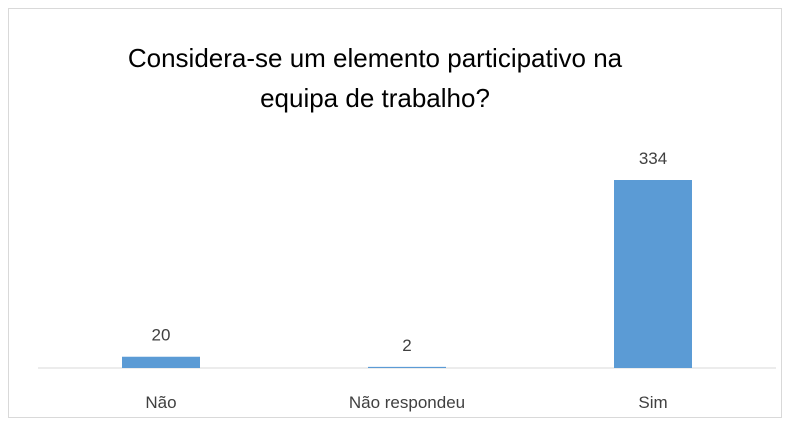  What do you see at coordinates (652, 402) in the screenshot?
I see `x-tick-label: Sim` at bounding box center [652, 402].